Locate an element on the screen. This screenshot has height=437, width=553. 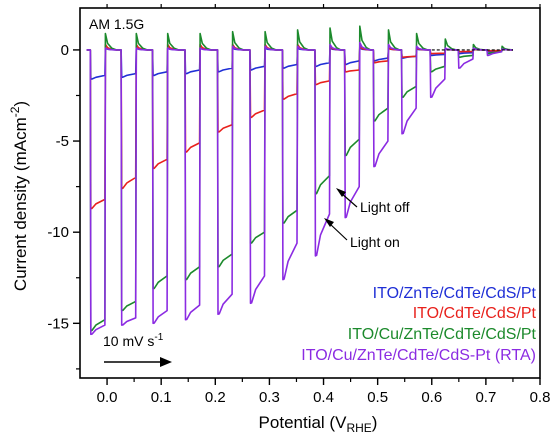
x-tick-label: 0.8 is located at coordinates (540, 397).